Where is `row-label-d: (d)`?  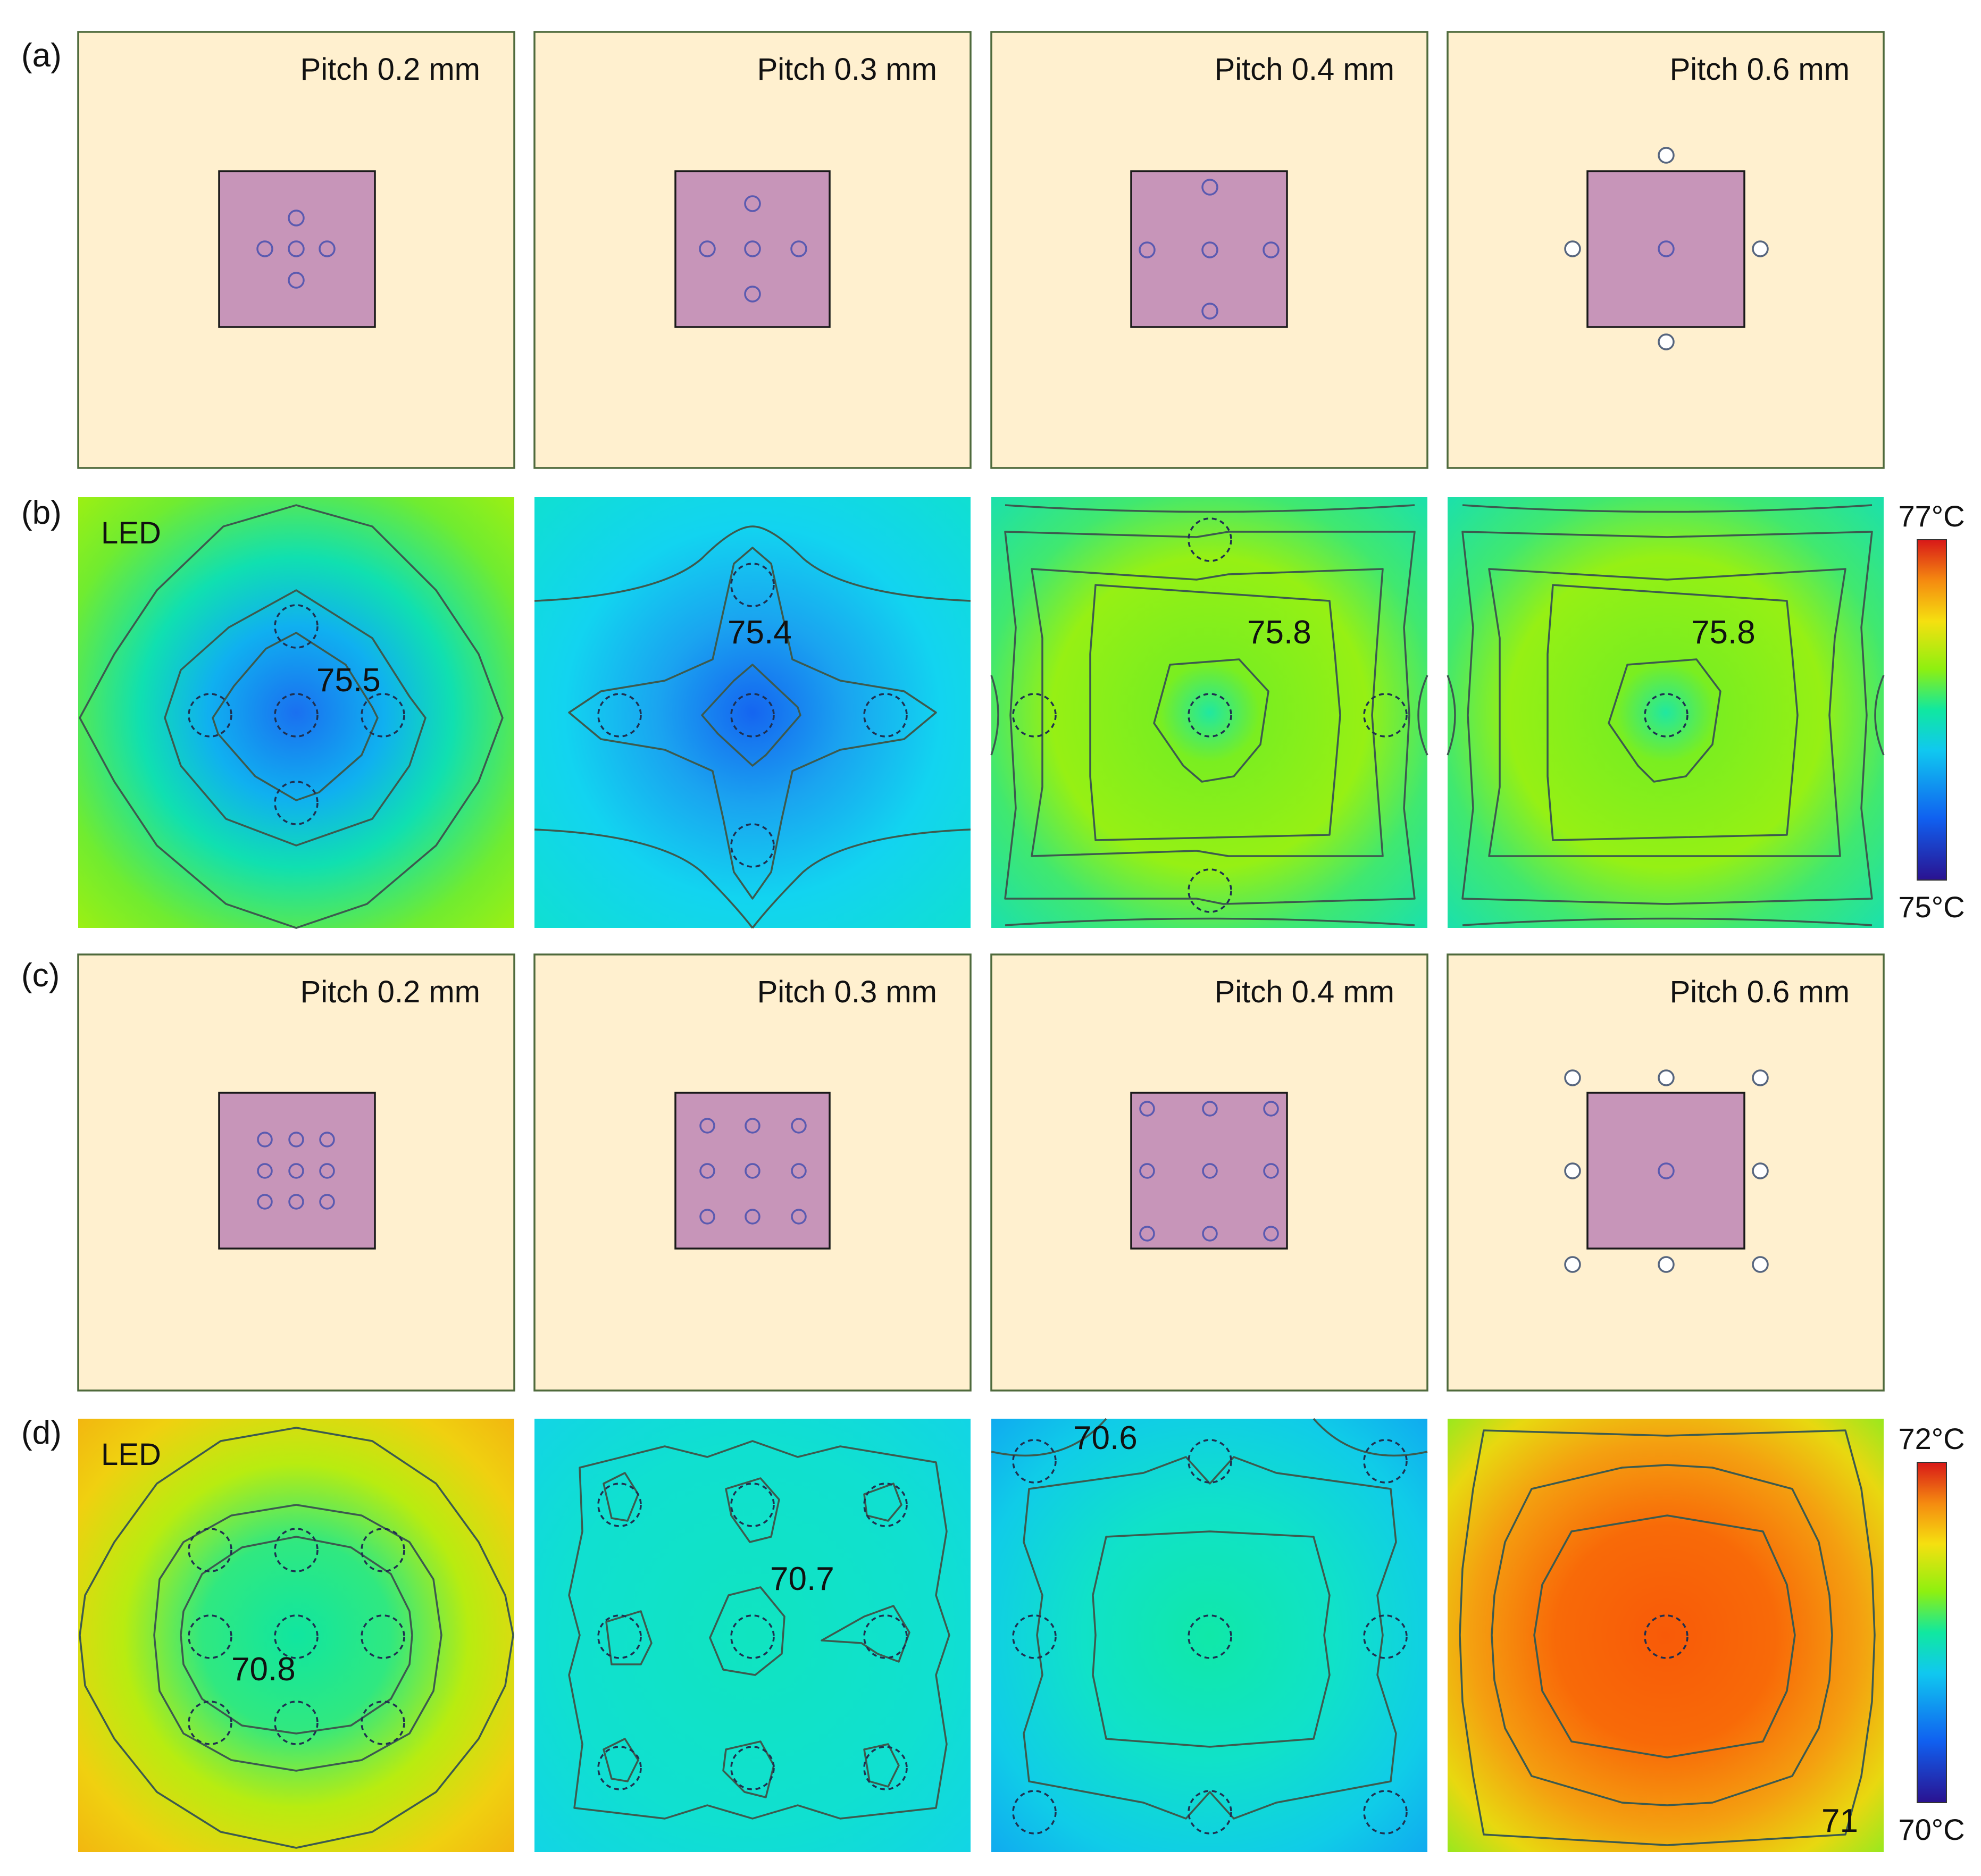 row-label-d: (d) is located at coordinates (41, 1433).